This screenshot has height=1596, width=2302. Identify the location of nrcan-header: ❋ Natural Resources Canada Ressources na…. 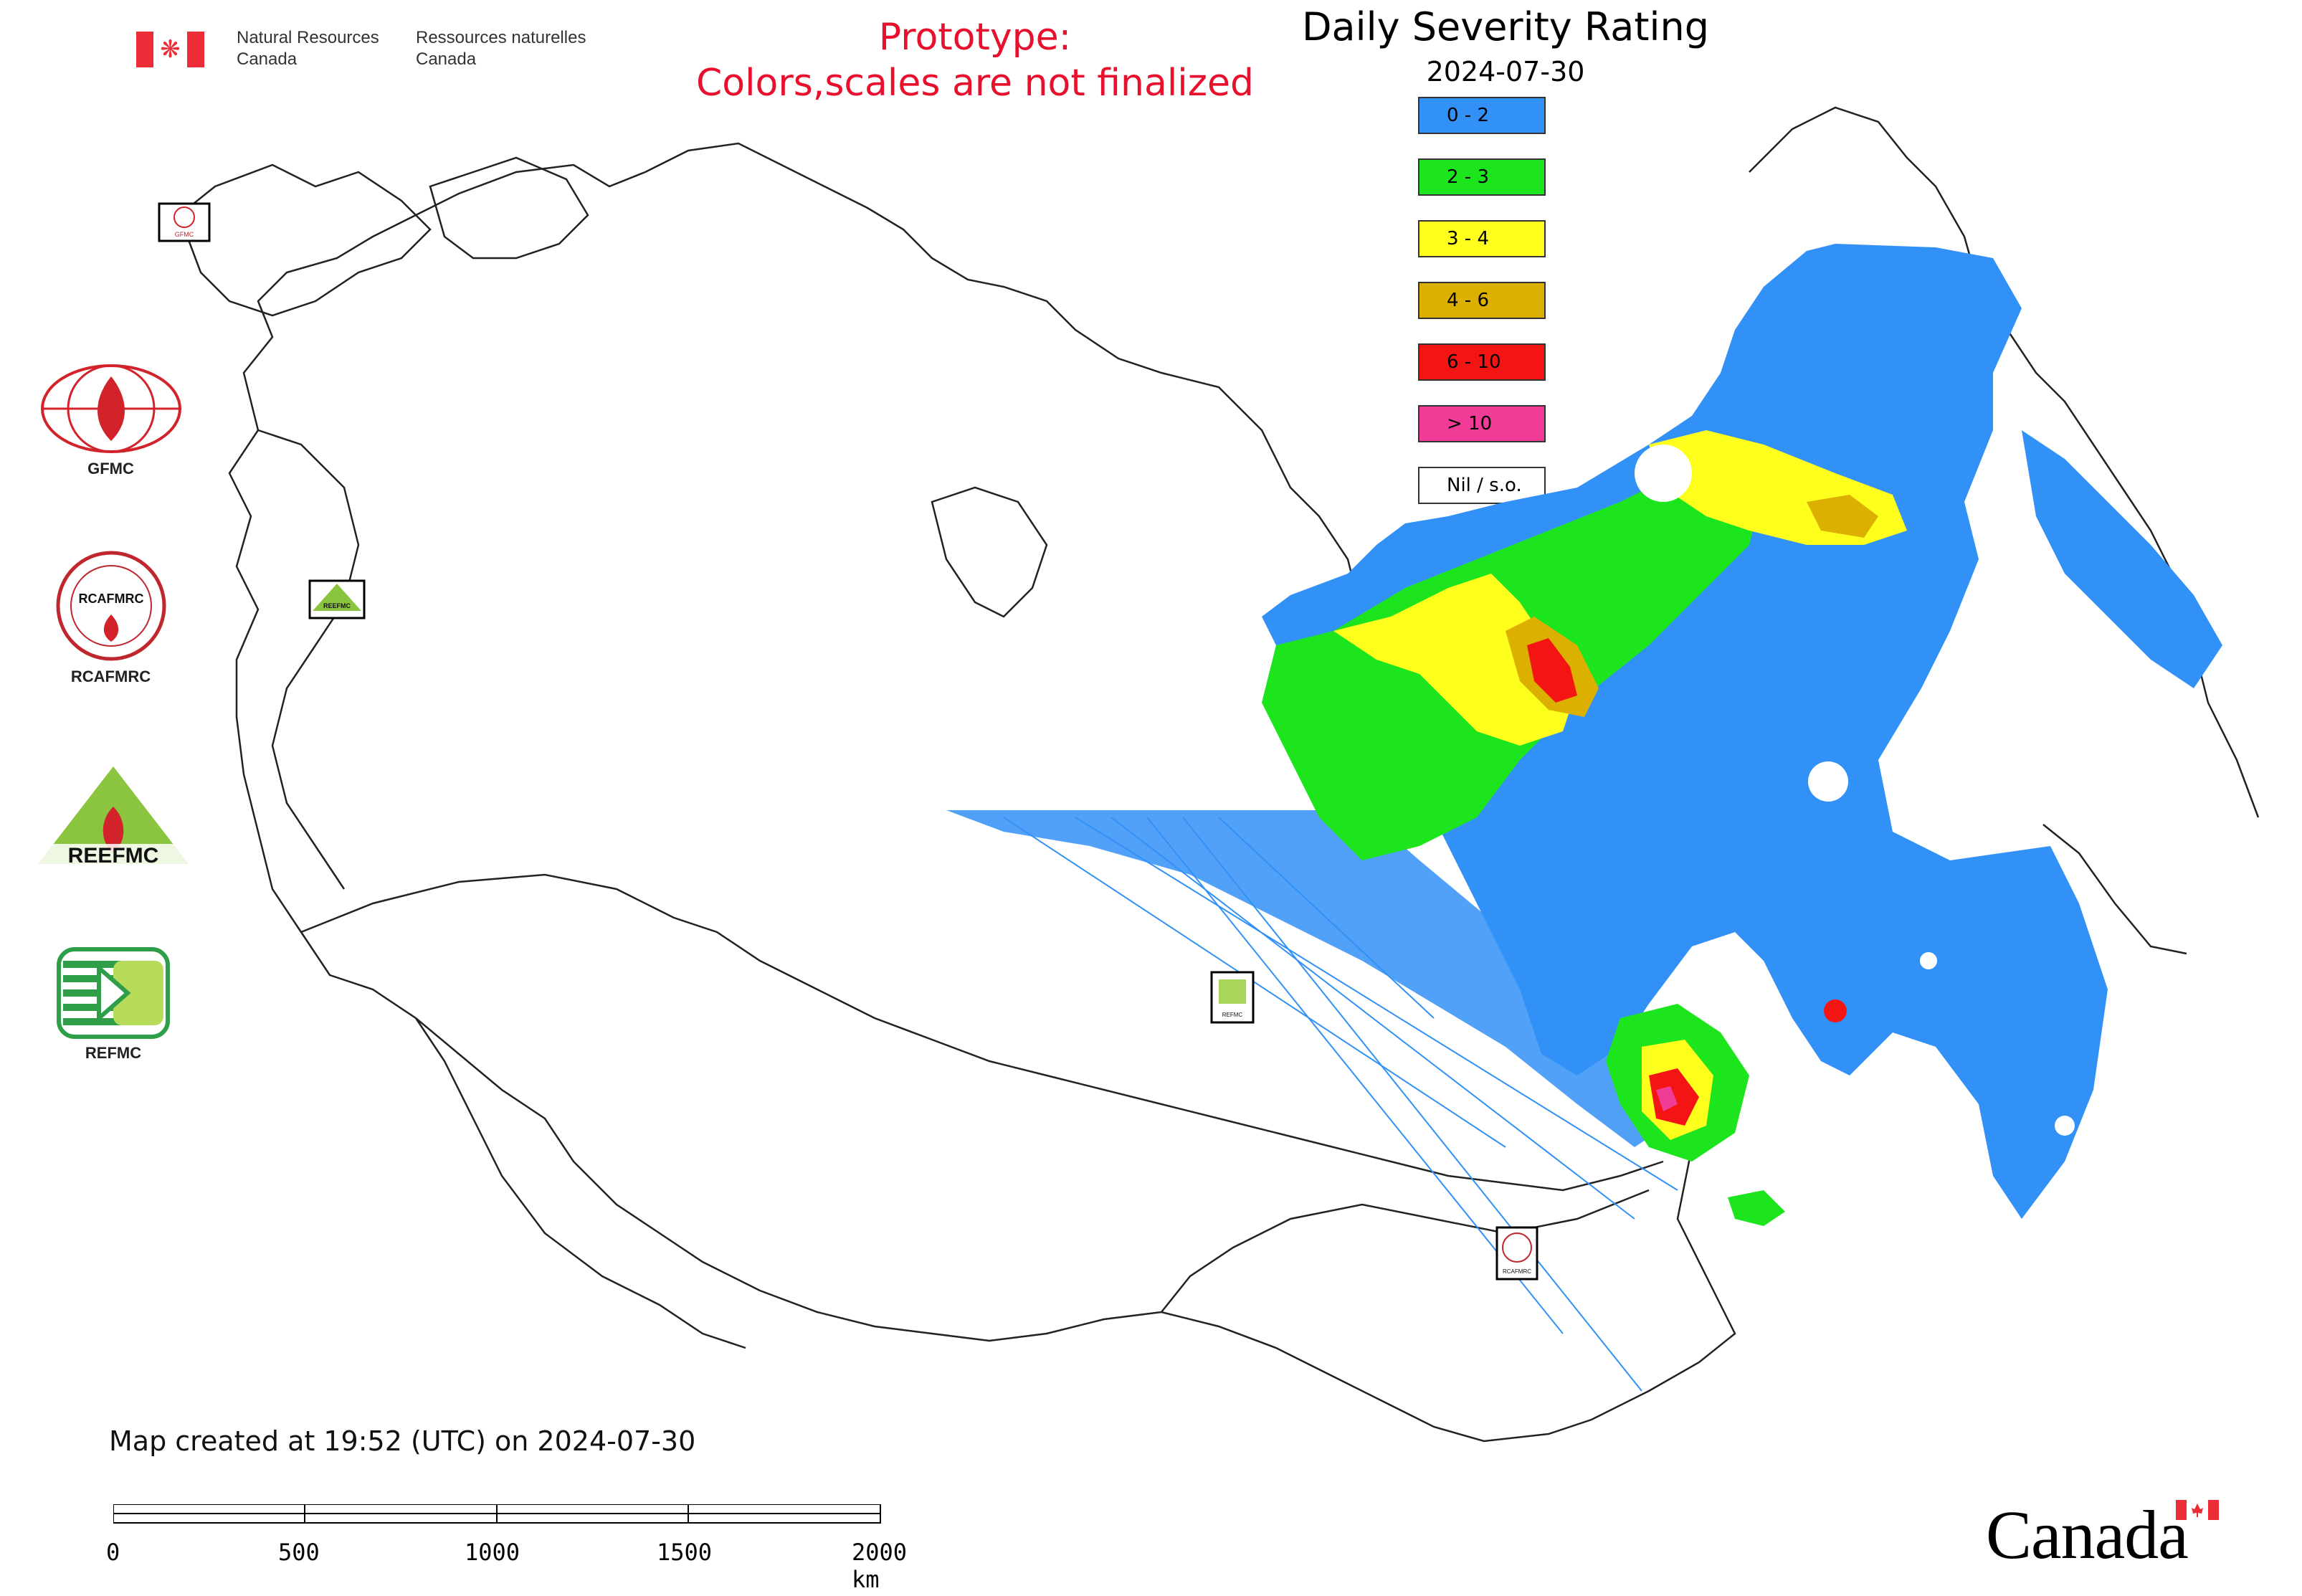
(362, 48).